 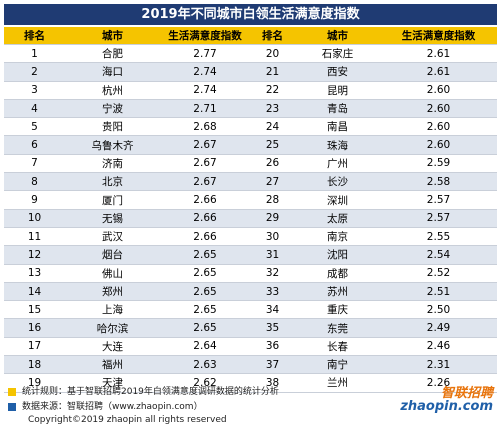 What do you see at coordinates (34, 72) in the screenshot?
I see `cell: 2` at bounding box center [34, 72].